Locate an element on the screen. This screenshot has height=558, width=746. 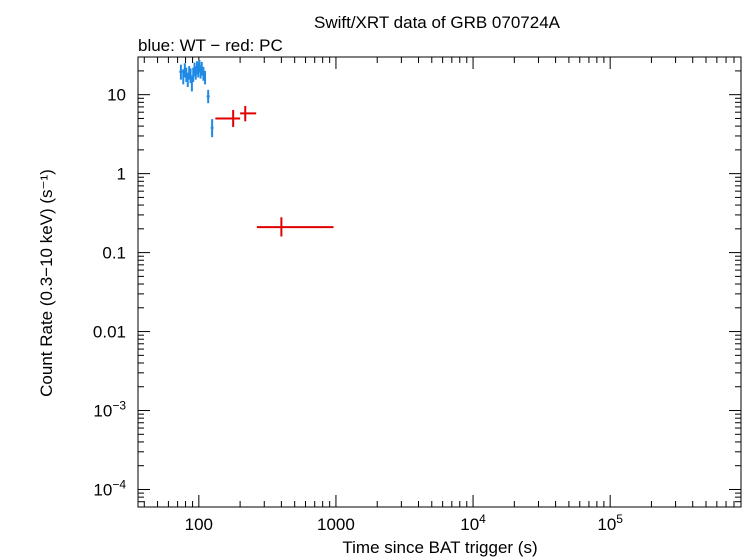
y-tick-label: 1 is located at coordinates (121, 174).